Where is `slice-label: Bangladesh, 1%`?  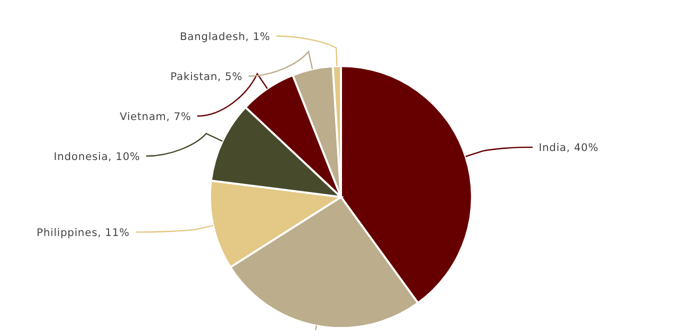 slice-label: Bangladesh, 1% is located at coordinates (225, 36).